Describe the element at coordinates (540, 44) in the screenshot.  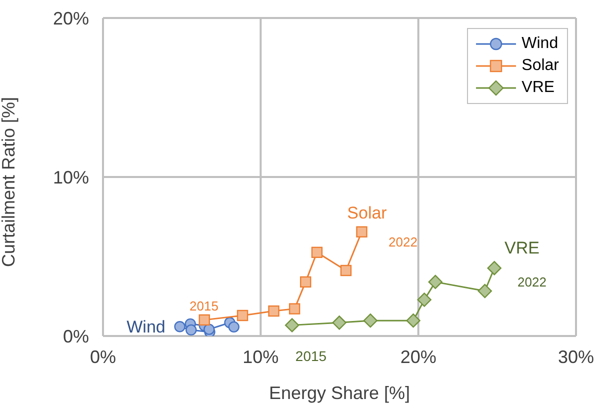
I see `legend-label: Wind` at that location.